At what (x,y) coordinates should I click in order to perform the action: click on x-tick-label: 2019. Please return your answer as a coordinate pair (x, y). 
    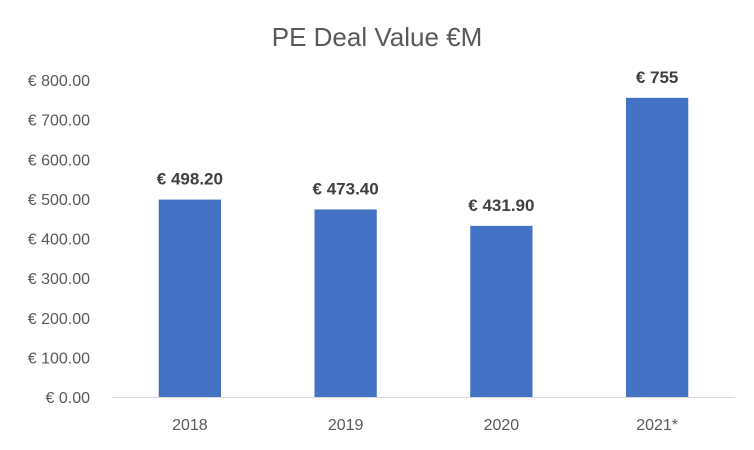
    Looking at the image, I should click on (346, 425).